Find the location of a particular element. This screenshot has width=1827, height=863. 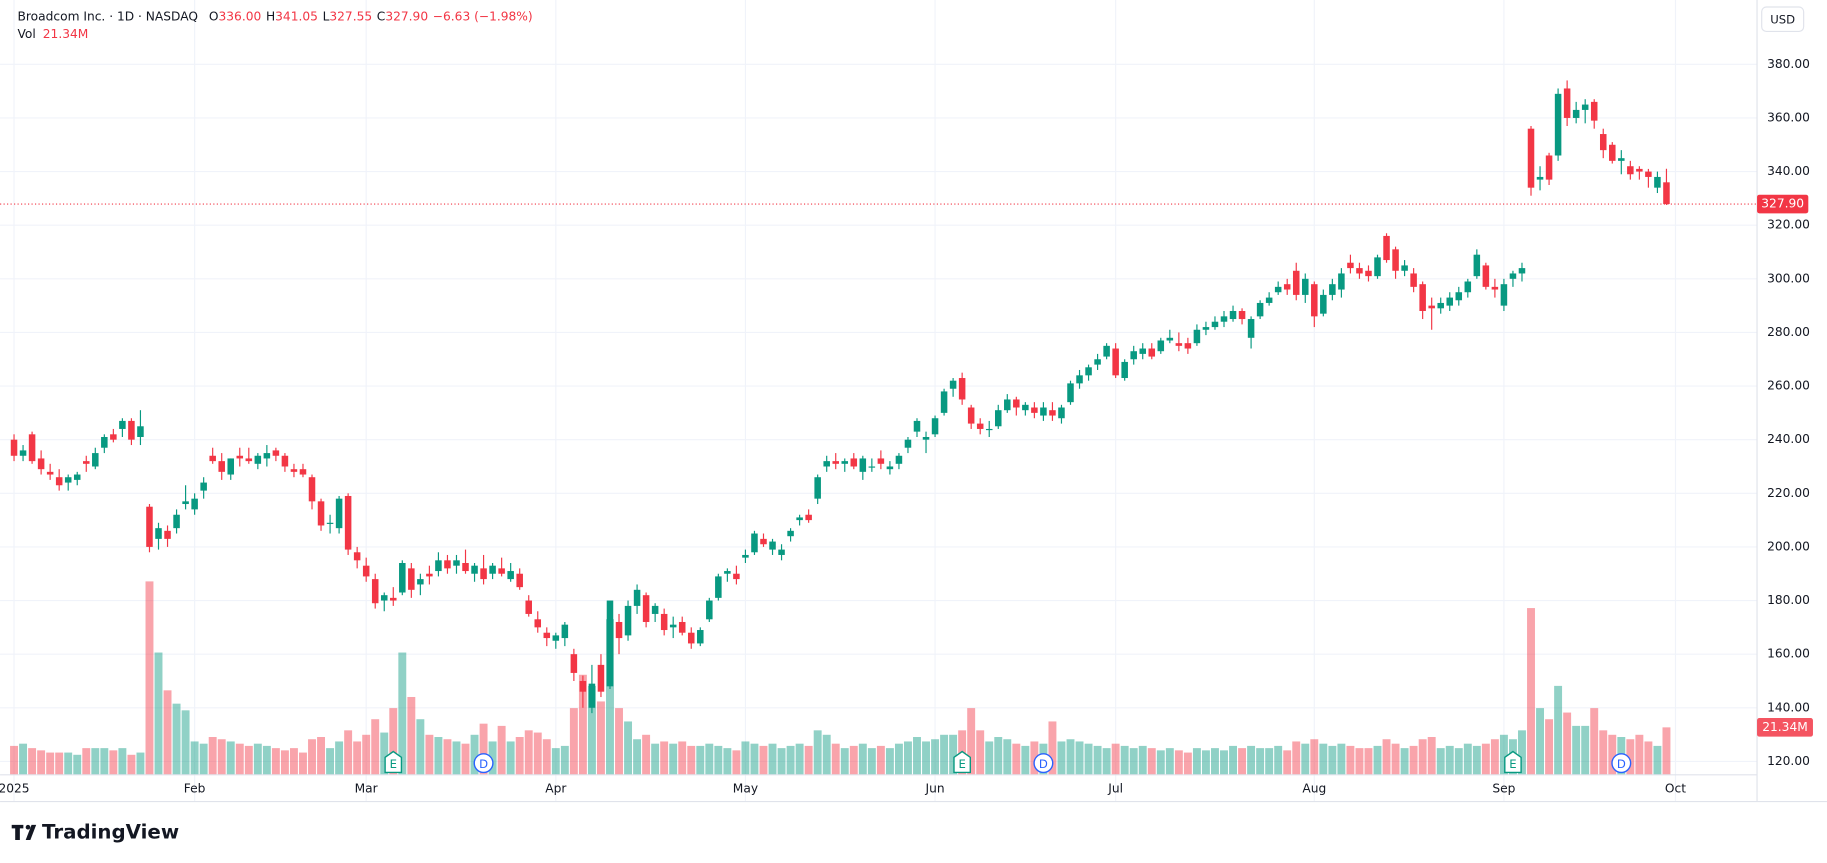

ohlc-key: L is located at coordinates (326, 16).